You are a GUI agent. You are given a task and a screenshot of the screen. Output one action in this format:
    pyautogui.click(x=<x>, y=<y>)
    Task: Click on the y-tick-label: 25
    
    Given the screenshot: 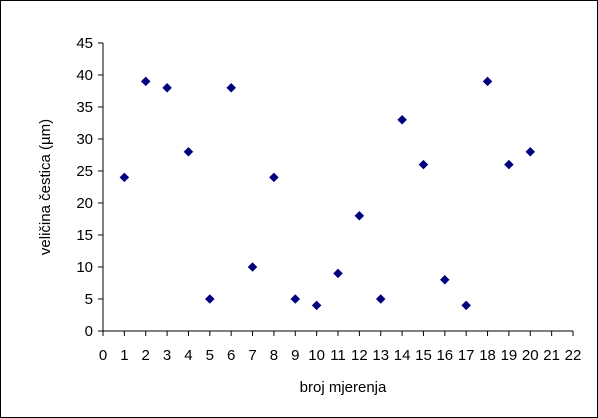 What is the action you would take?
    pyautogui.click(x=84, y=171)
    